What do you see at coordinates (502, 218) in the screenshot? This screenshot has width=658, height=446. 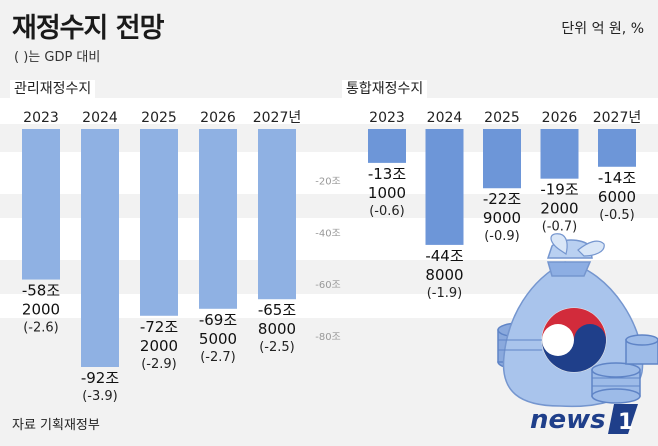 I see `data-label: 9000` at bounding box center [502, 218].